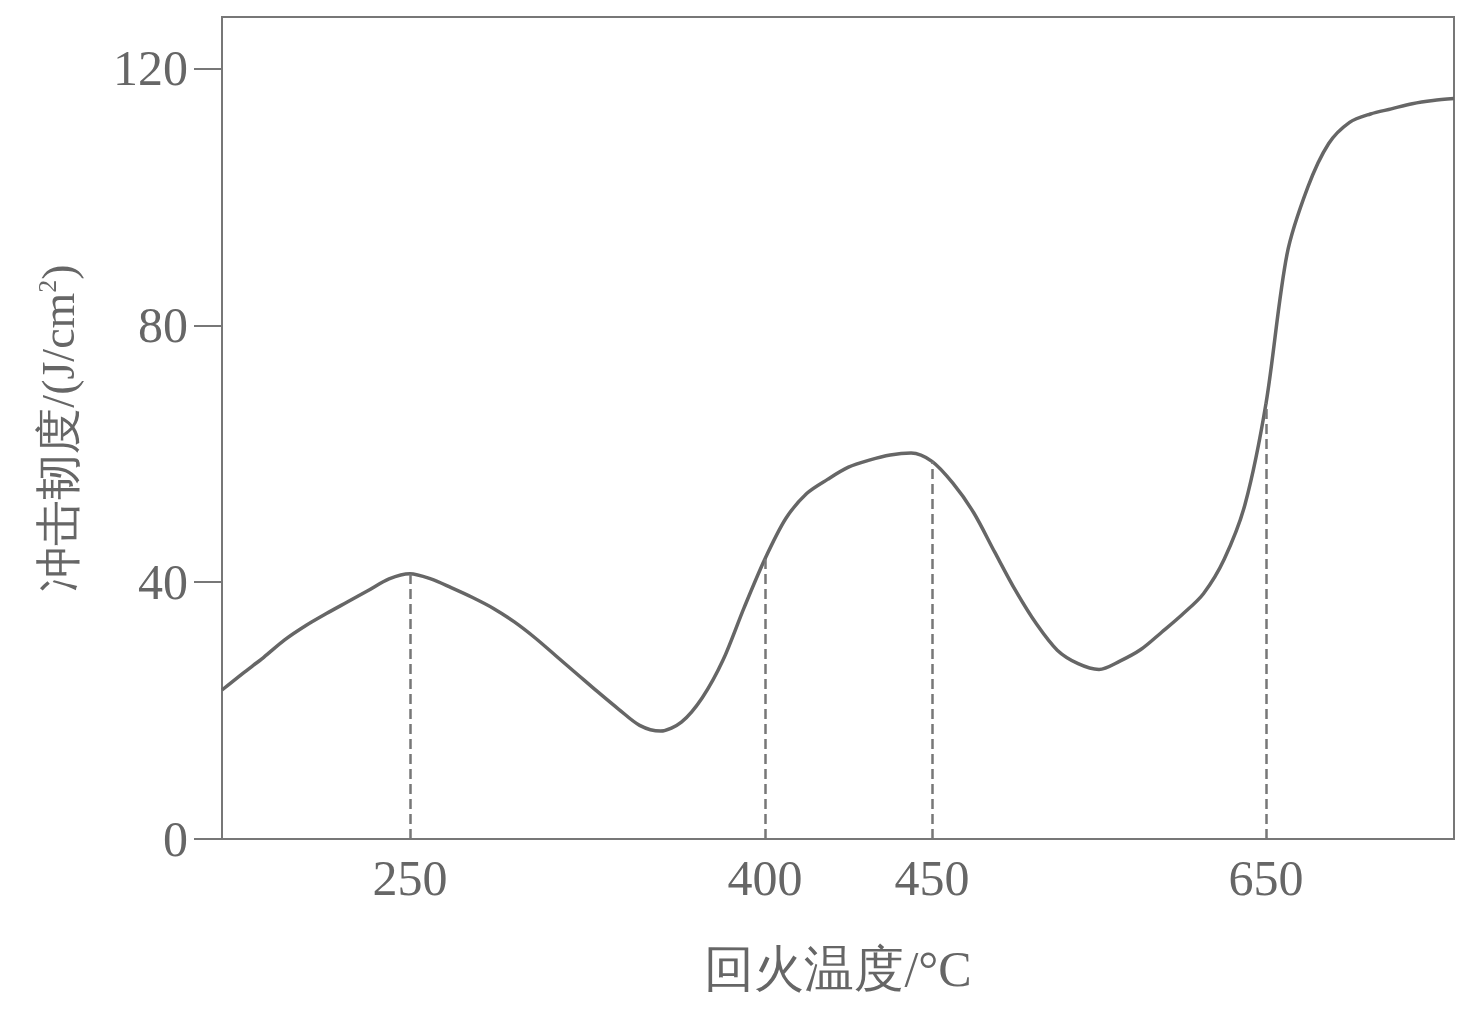 This screenshot has width=1472, height=1014. Describe the element at coordinates (1266, 878) in the screenshot. I see `x-tick-label: 650` at that location.